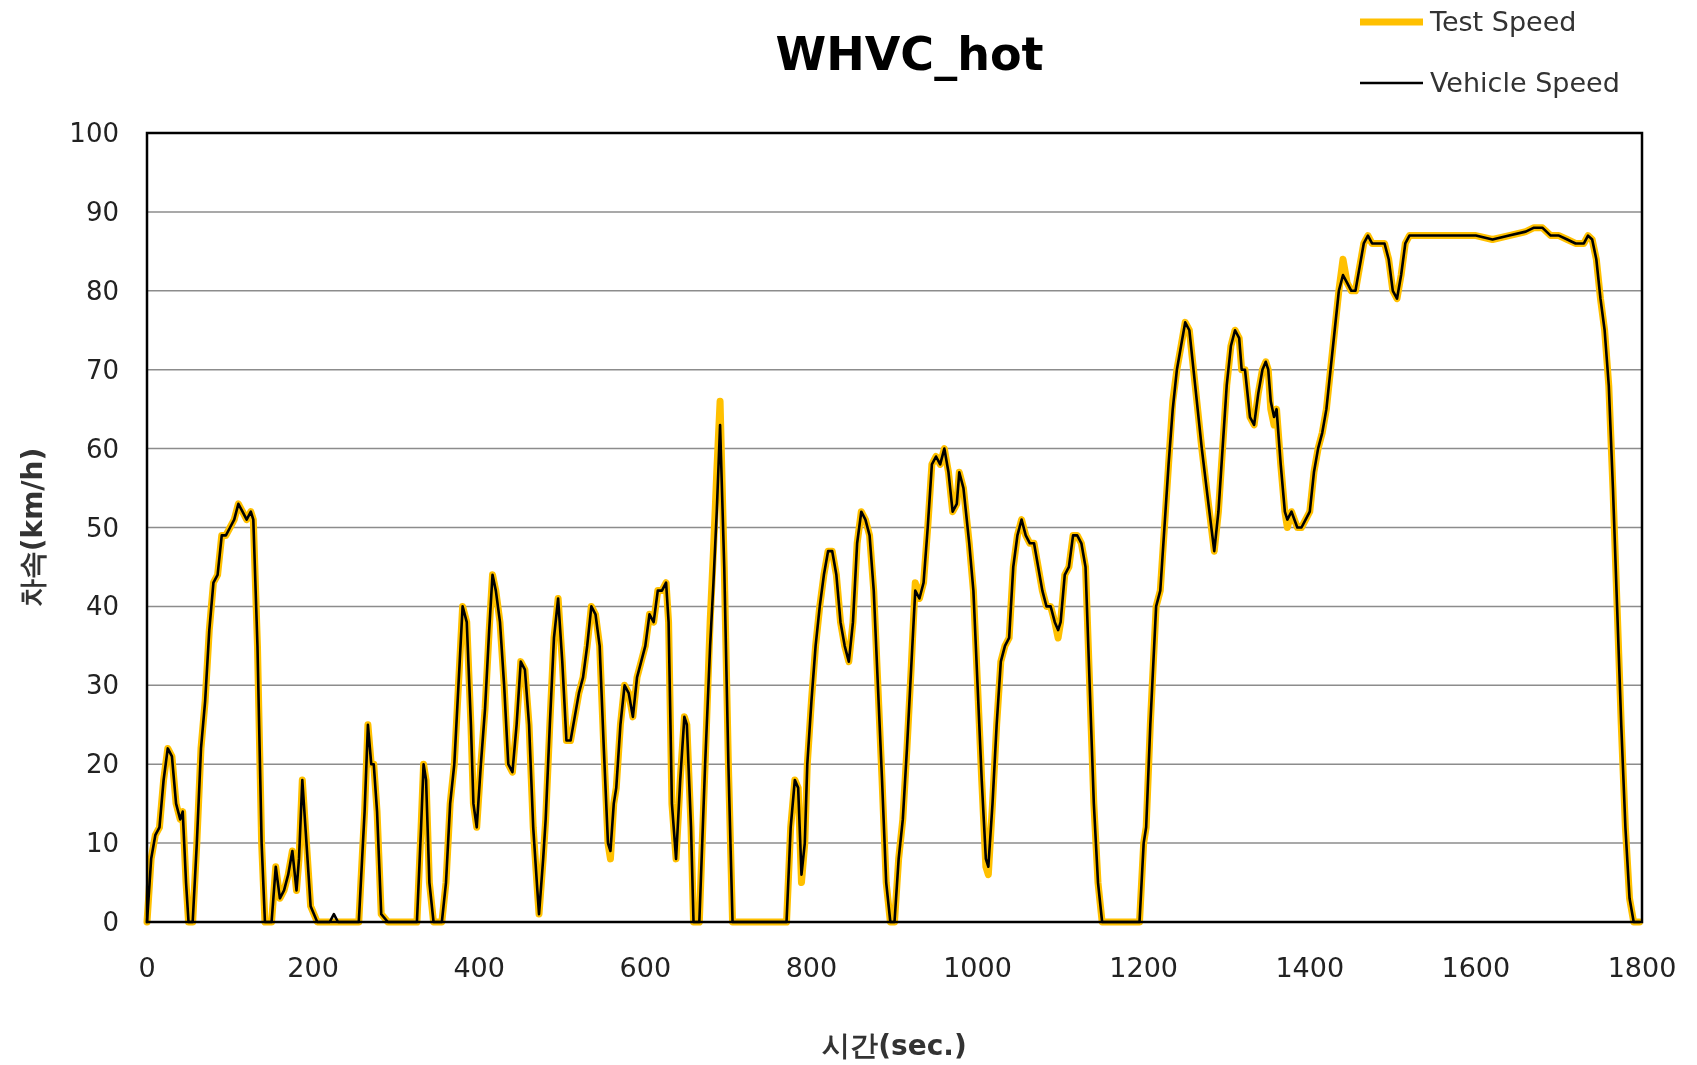 The image size is (1697, 1065). What do you see at coordinates (102, 448) in the screenshot?
I see `y-tick-label: 60` at bounding box center [102, 448].